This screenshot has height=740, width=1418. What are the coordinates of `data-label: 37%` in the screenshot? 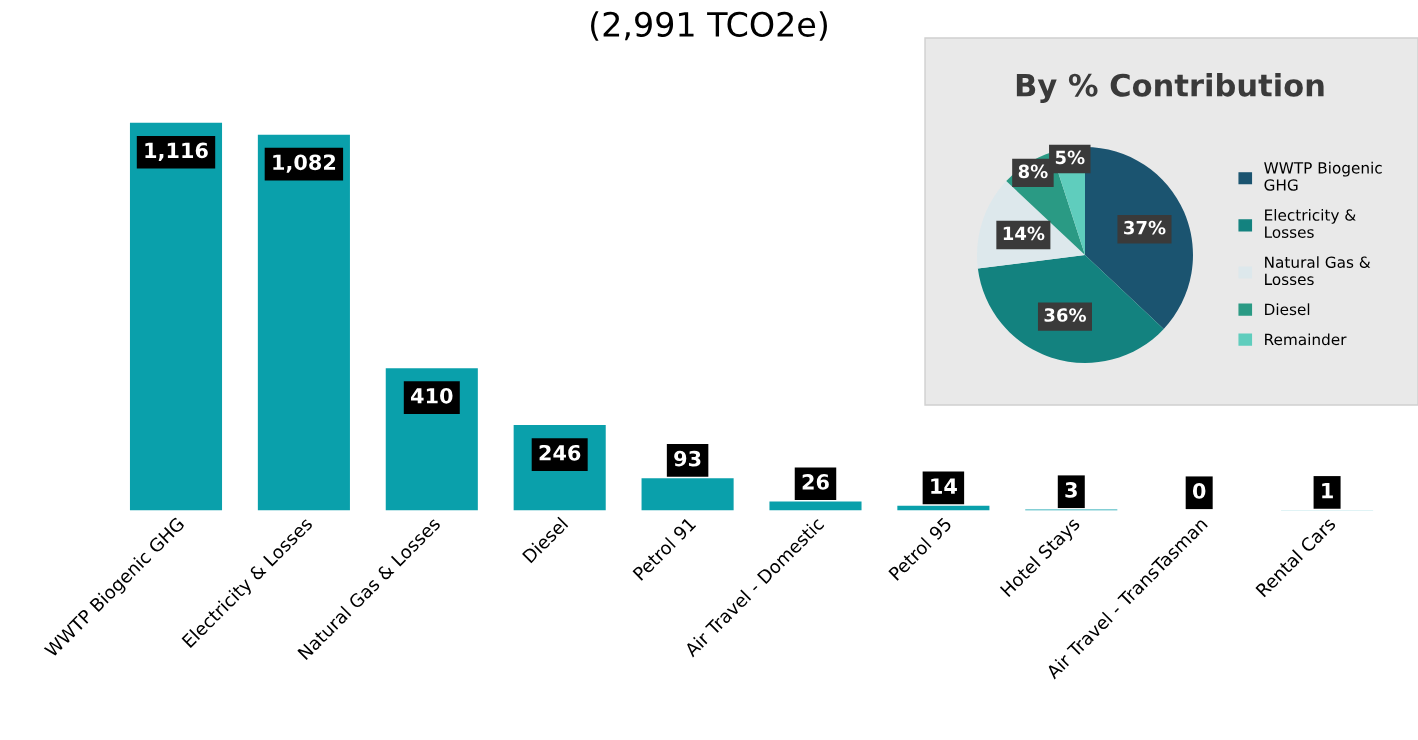 It's located at (1145, 227).